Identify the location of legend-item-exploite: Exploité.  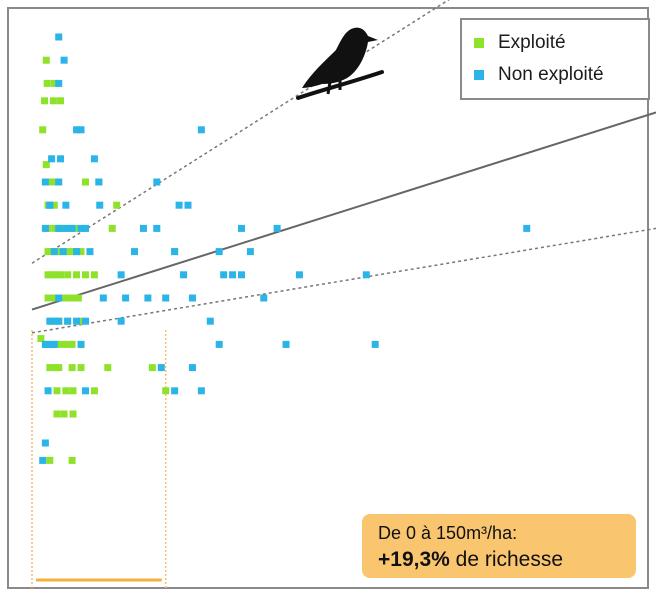
(520, 43).